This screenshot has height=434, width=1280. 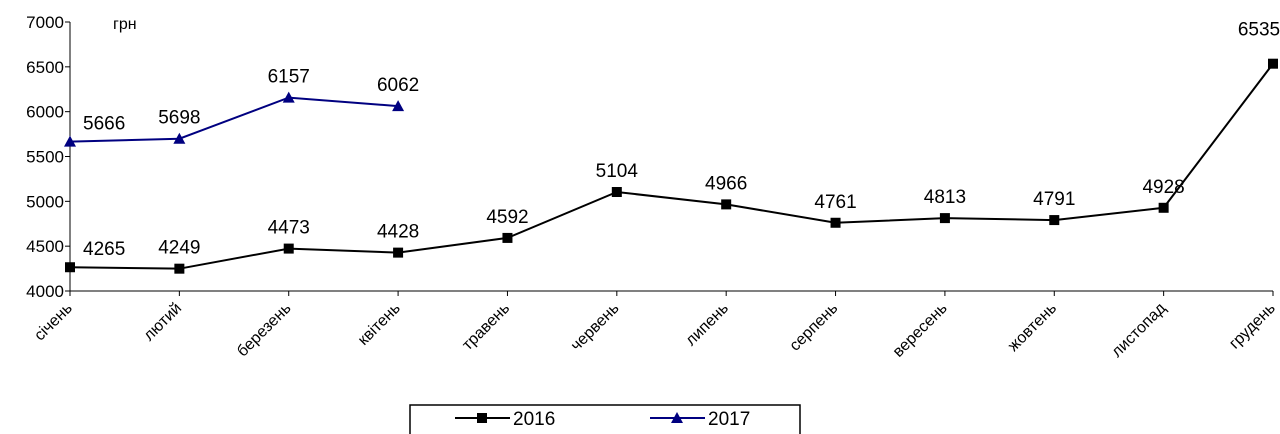 What do you see at coordinates (234, 119) in the screenshot?
I see `series-line` at bounding box center [234, 119].